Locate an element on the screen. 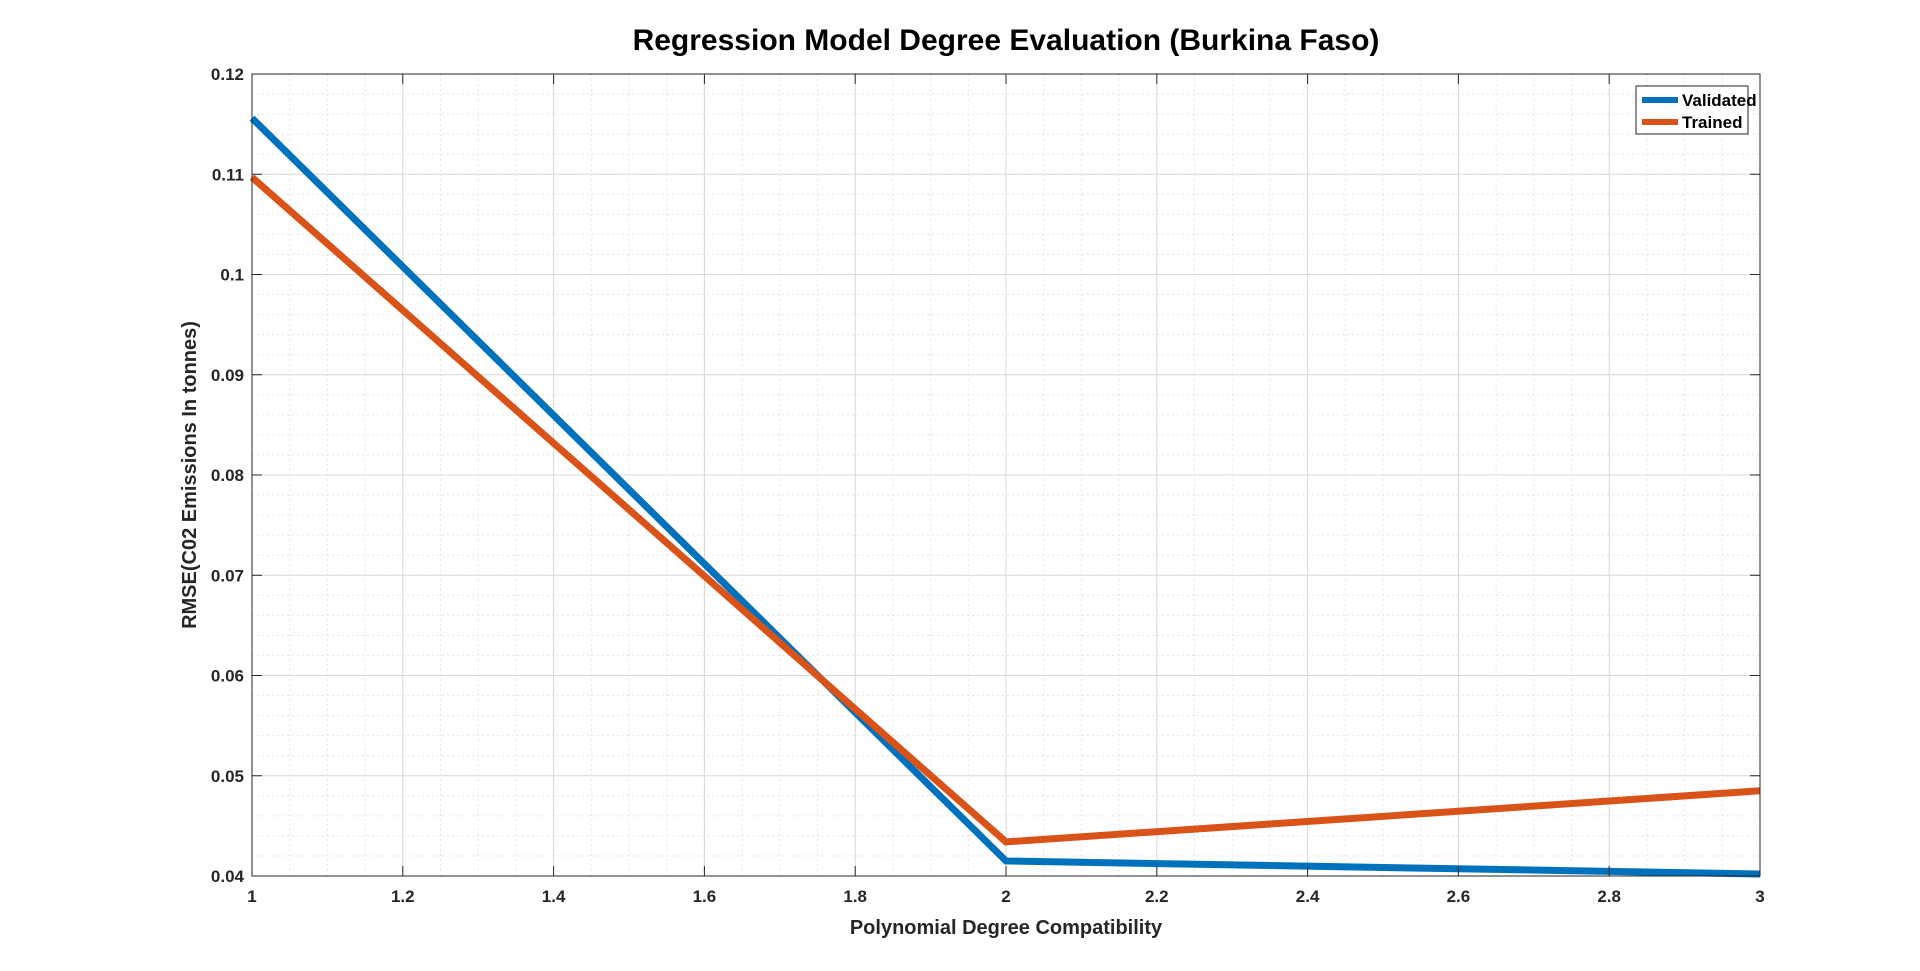 This screenshot has width=1920, height=971. x-tick-labels: 1 1.2 1.4 1.6 1.8 2 2.2 2.4 2.6 2.8 3 is located at coordinates (1005, 896).